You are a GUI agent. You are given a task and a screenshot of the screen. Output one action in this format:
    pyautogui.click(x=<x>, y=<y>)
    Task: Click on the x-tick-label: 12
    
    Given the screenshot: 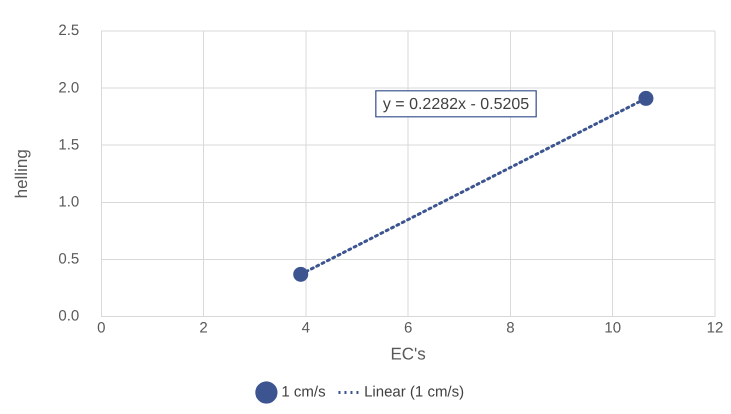 What is the action you would take?
    pyautogui.click(x=715, y=328)
    